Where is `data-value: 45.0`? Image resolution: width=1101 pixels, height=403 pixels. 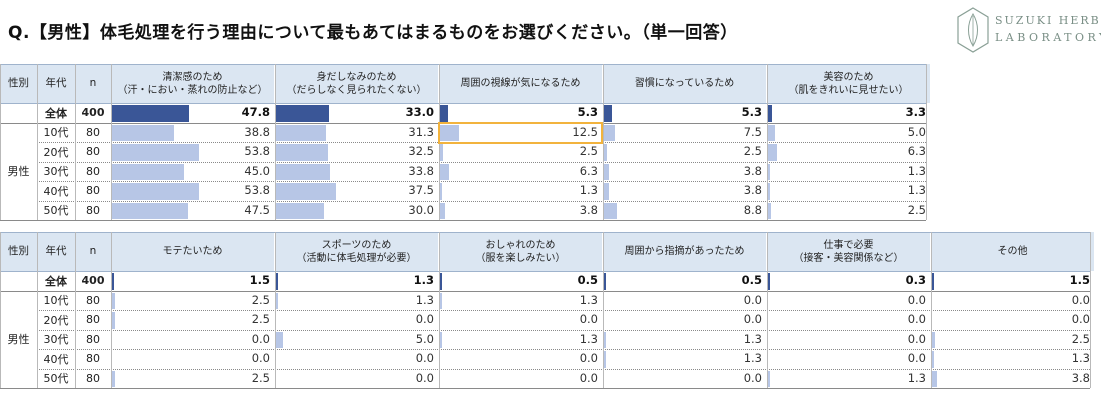 data-value: 45.0 is located at coordinates (257, 170).